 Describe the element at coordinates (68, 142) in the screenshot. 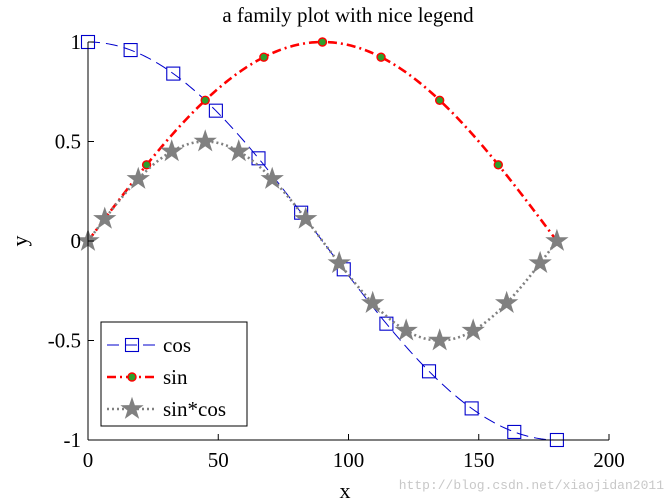

I see `y-tick-label: 0.5` at that location.